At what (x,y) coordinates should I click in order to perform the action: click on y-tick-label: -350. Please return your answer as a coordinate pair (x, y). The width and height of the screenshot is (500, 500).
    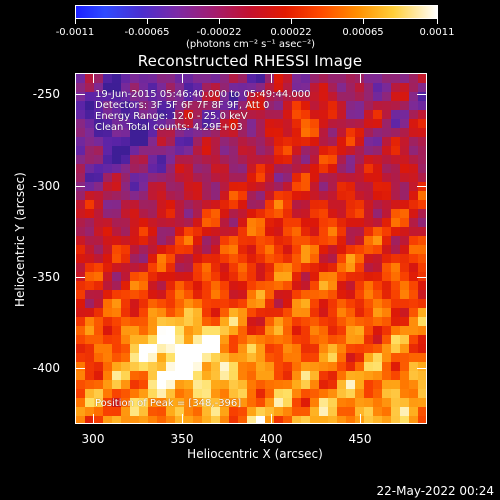
    Looking at the image, I should click on (46, 277).